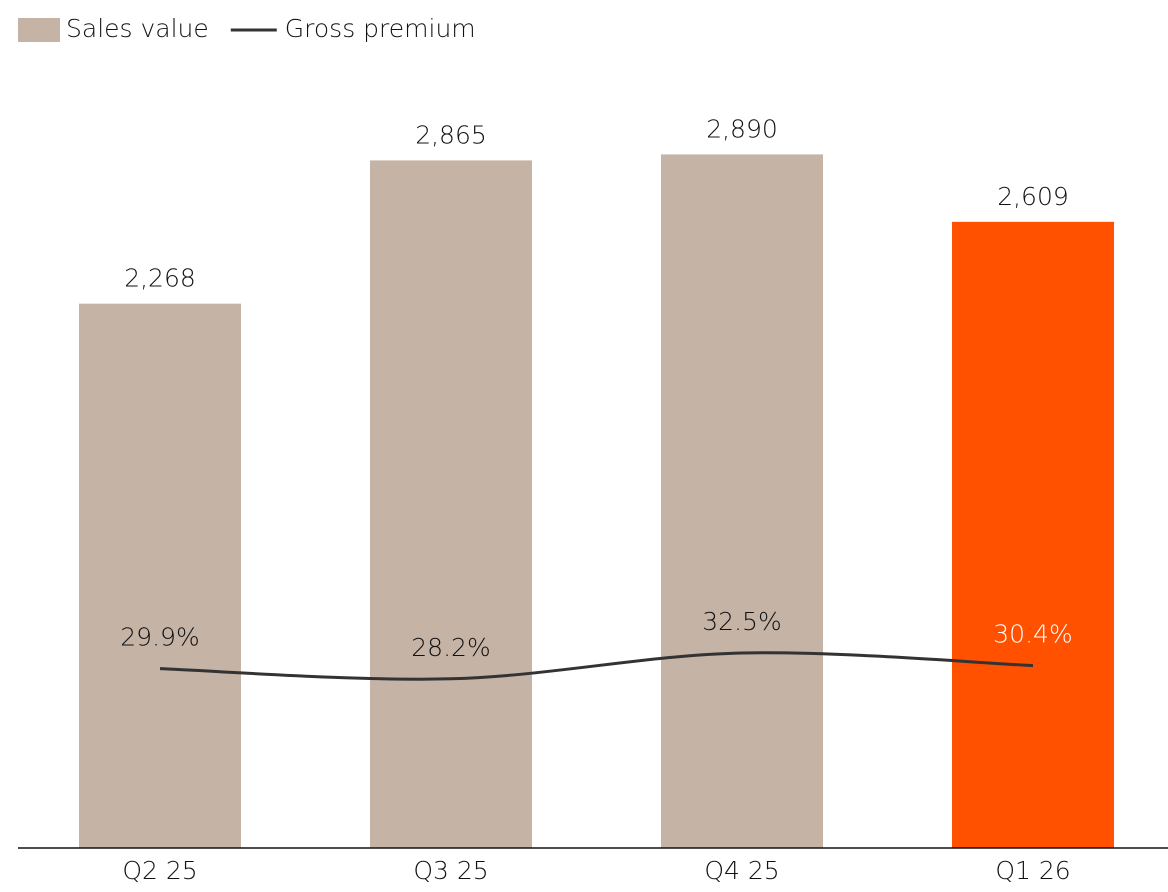 The height and width of the screenshot is (892, 1168). What do you see at coordinates (1033, 196) in the screenshot?
I see `bar-value-label: 2,609` at bounding box center [1033, 196].